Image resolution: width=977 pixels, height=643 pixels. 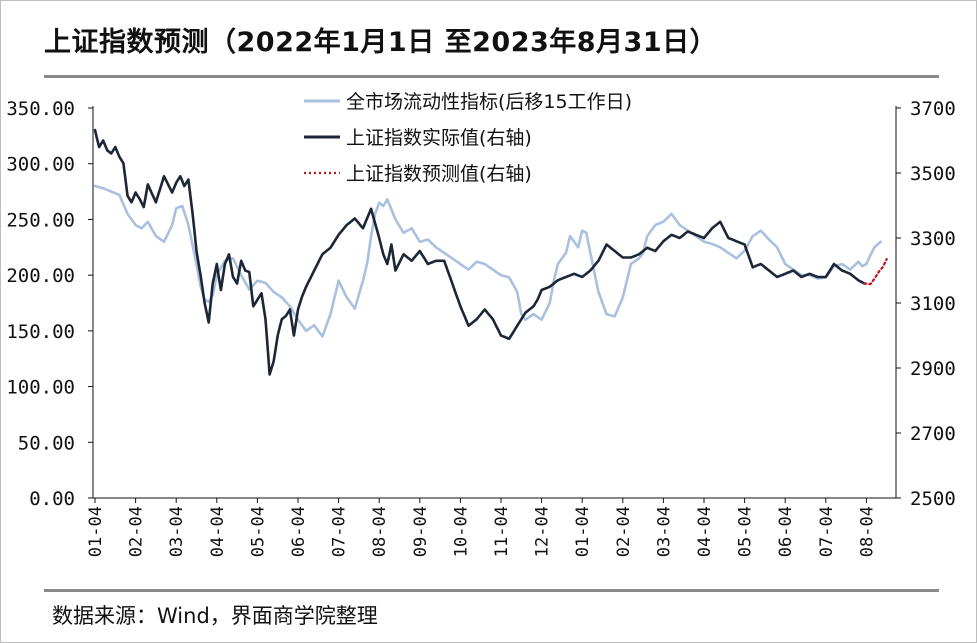 What do you see at coordinates (40, 276) in the screenshot?
I see `left-tick-label: 200.00` at bounding box center [40, 276].